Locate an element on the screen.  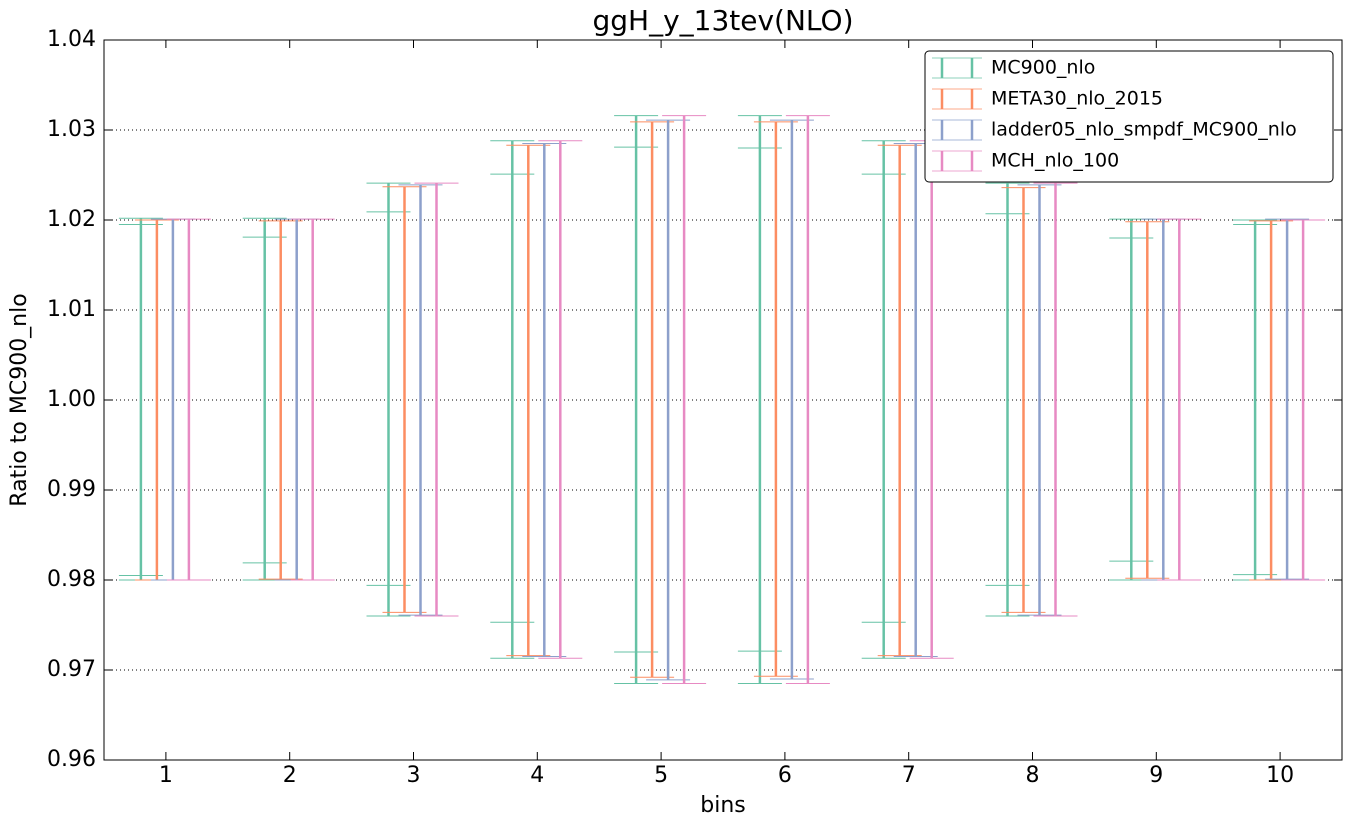
x-tick-label: 8 is located at coordinates (1033, 775).